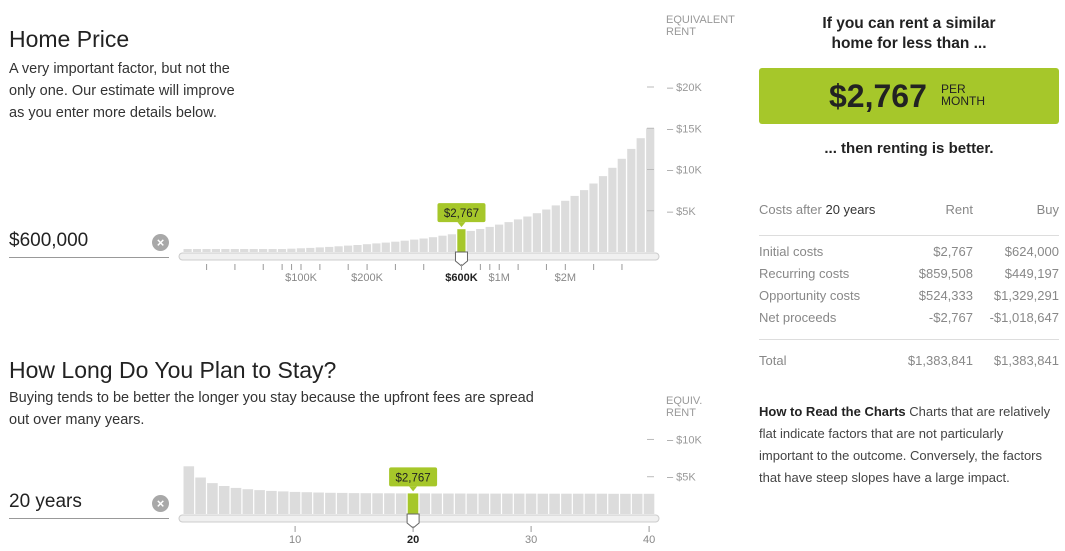  I want to click on equiv-line: EQUIV., so click(684, 401).